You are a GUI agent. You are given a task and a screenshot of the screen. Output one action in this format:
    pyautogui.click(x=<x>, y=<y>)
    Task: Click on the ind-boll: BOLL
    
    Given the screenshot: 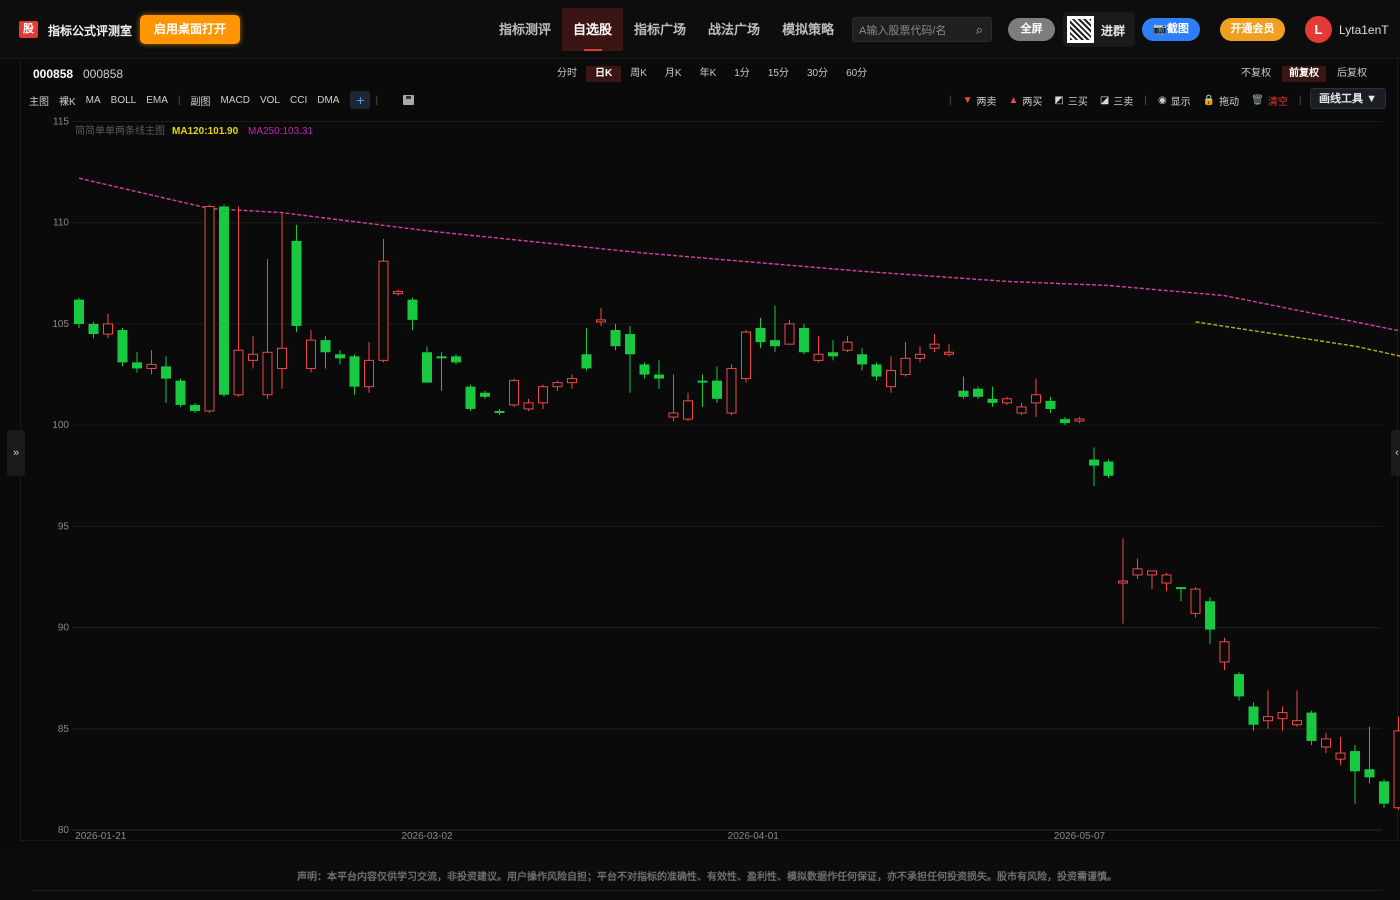 What is the action you would take?
    pyautogui.click(x=123, y=100)
    